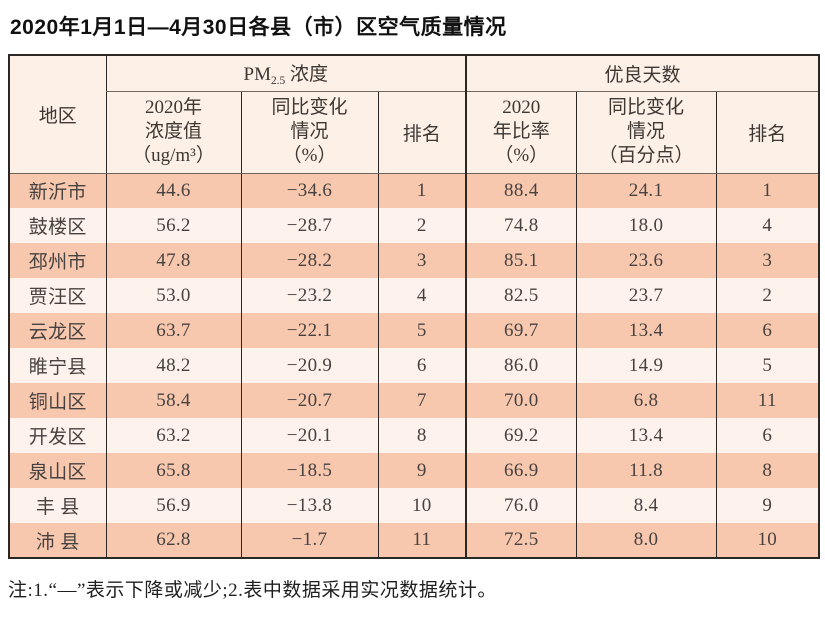 The image size is (825, 620). What do you see at coordinates (422, 330) in the screenshot?
I see `pm-rank-cell: 5` at bounding box center [422, 330].